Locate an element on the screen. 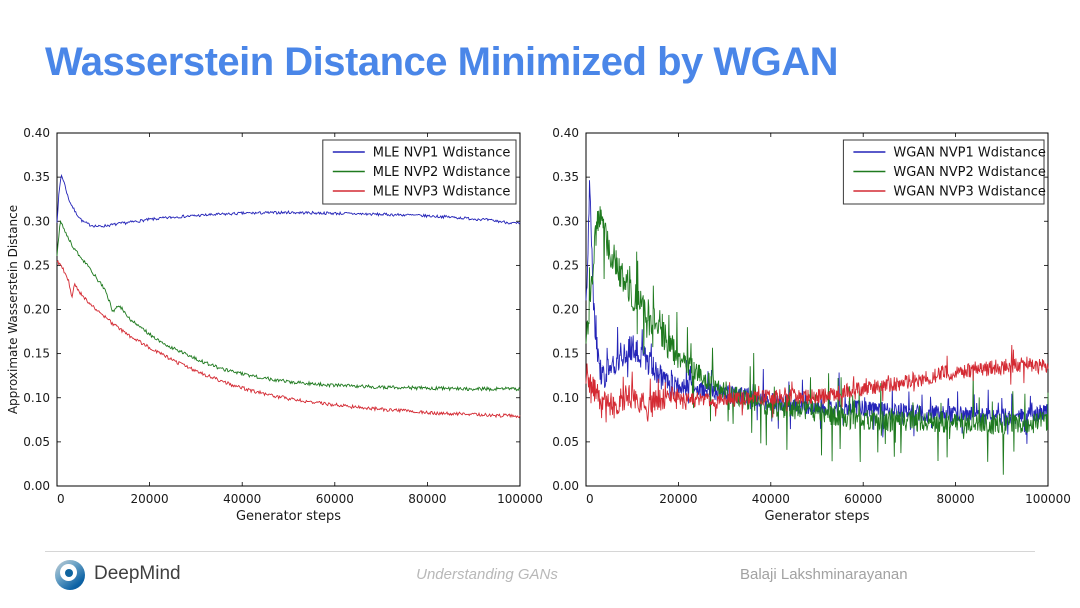  presentation-title: Understanding GANs is located at coordinates (487, 574).